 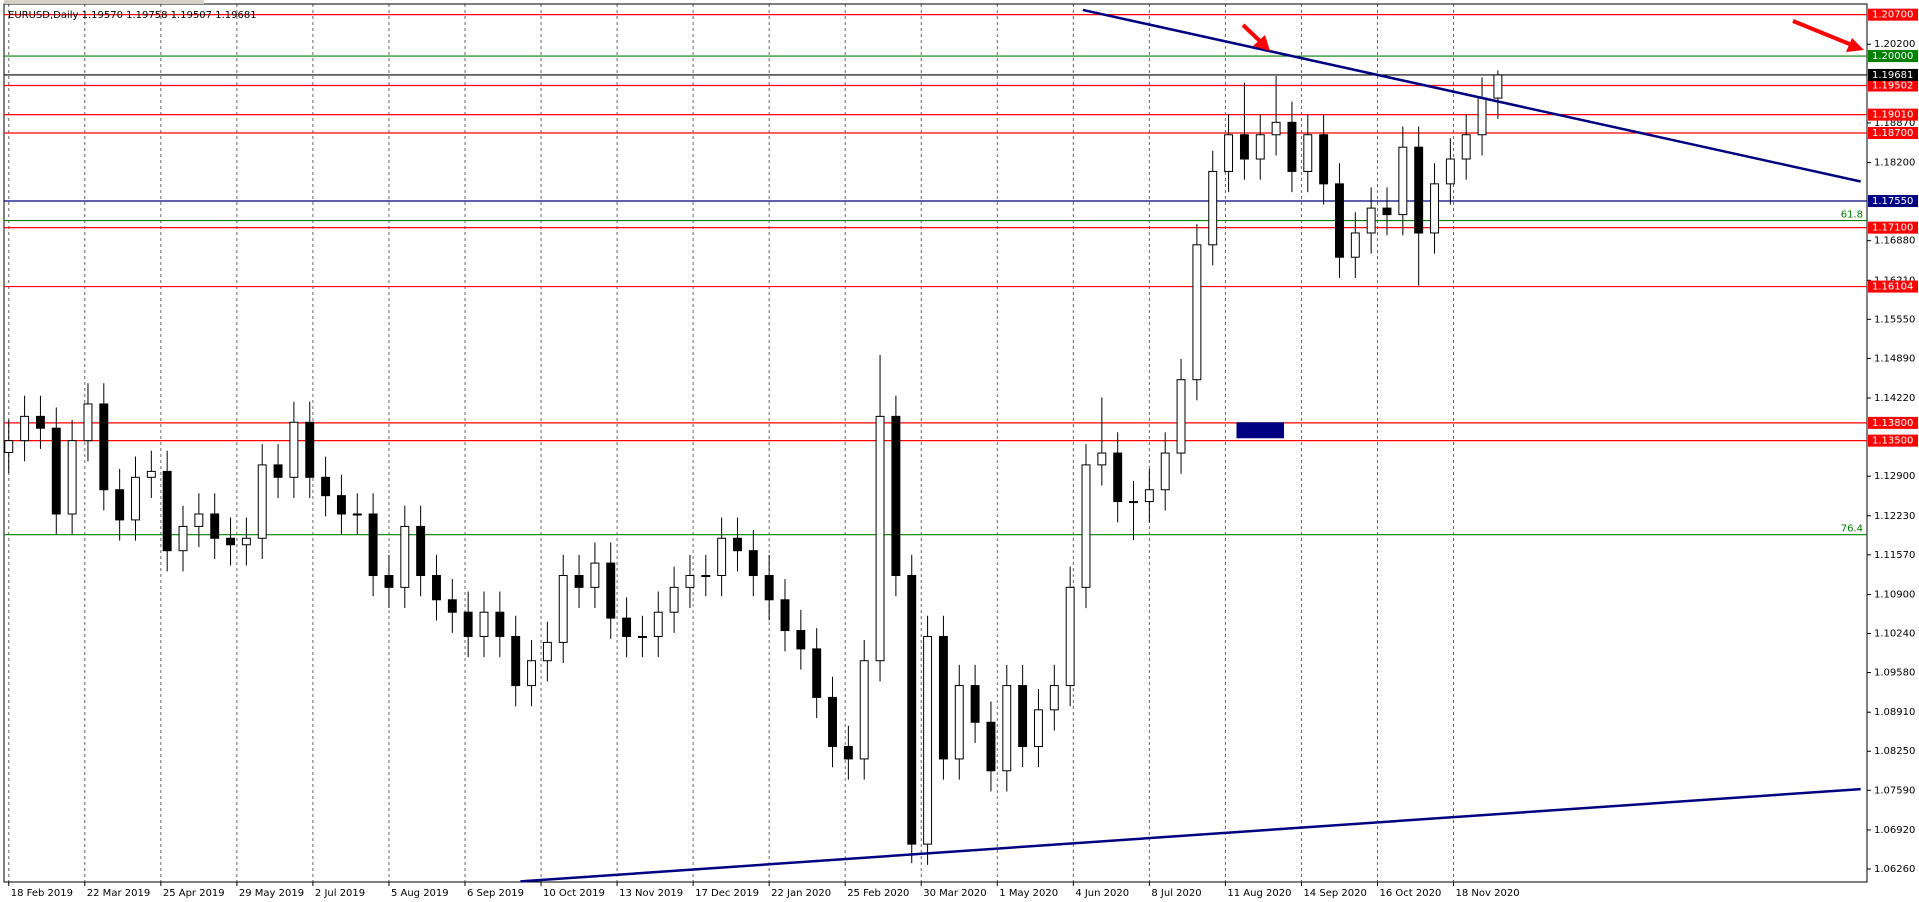 I want to click on arrow-head, so click(x=1855, y=45).